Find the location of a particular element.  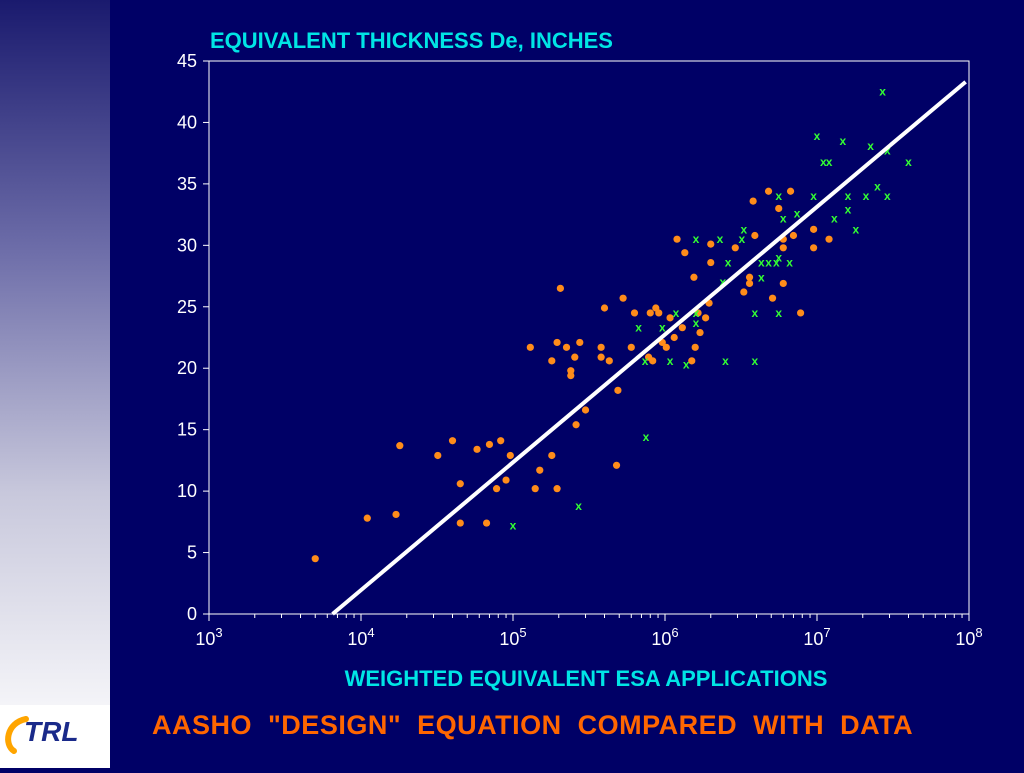

x-axis-ticks: 10³ 10⁴ 10⁵ 10⁶ 10⁷ 10⁸ is located at coordinates (589, 631).